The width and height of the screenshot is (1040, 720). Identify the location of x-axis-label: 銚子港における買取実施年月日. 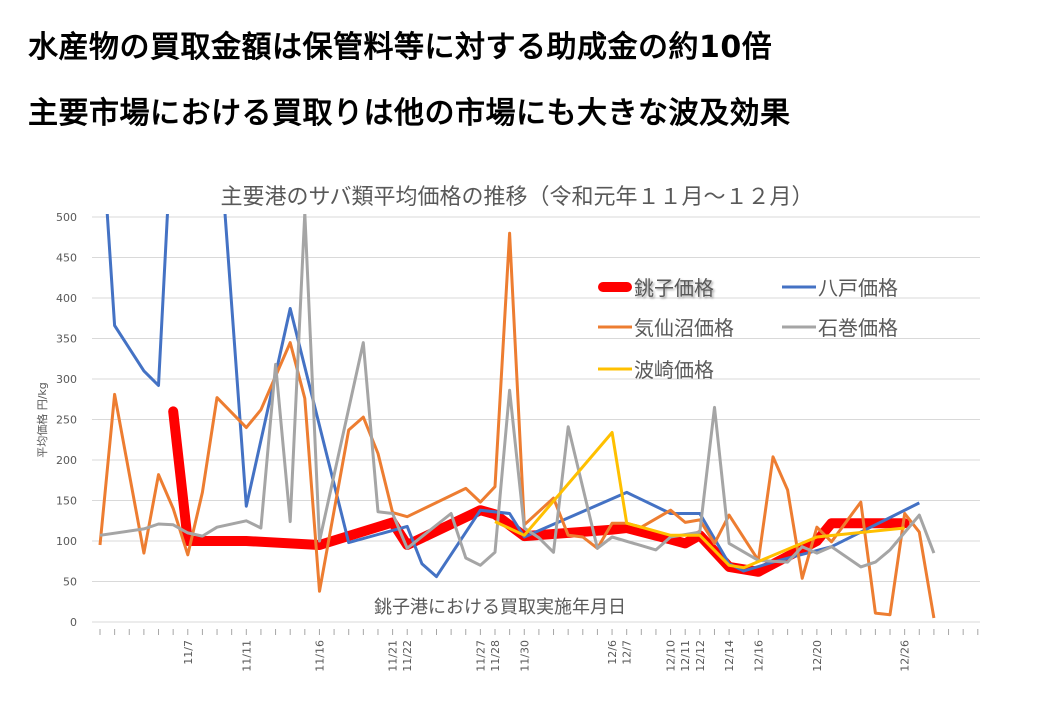
(500, 607).